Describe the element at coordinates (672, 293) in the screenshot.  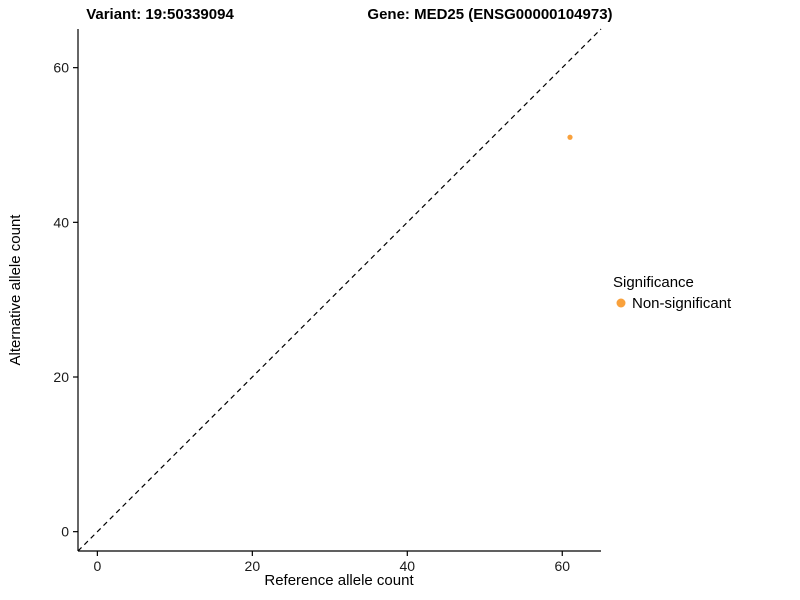
I see `legend: Significance Non-significant` at that location.